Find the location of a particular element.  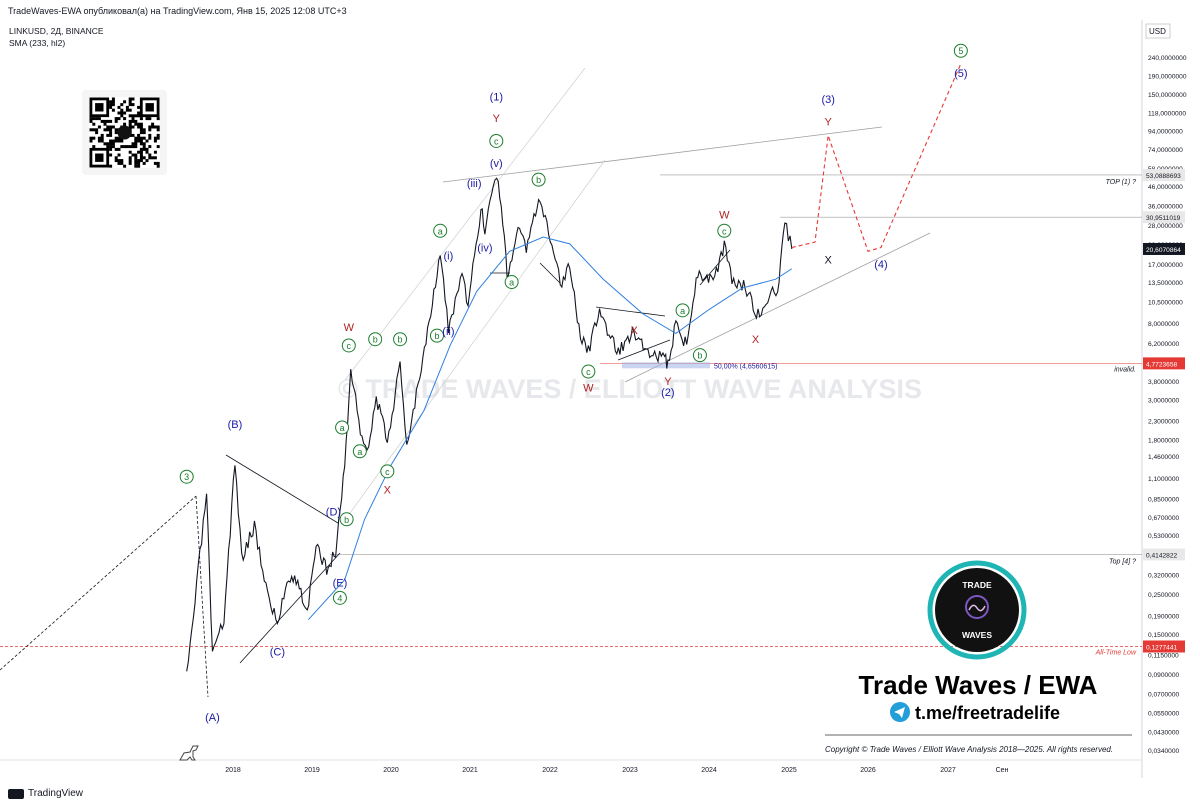

y-tick-label: 46,0000000 is located at coordinates (1165, 187).